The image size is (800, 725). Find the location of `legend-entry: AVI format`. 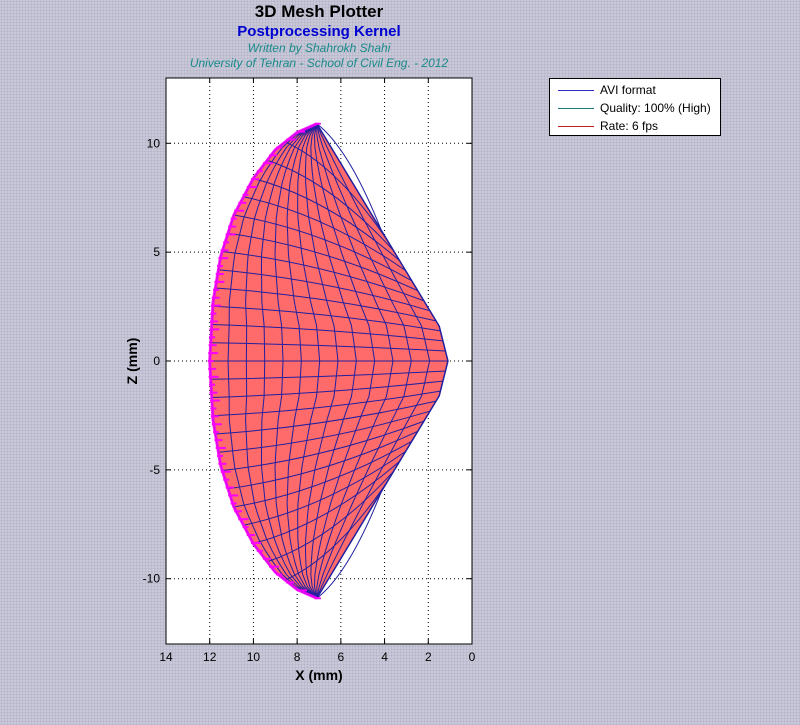

legend-entry: AVI format is located at coordinates (607, 90).